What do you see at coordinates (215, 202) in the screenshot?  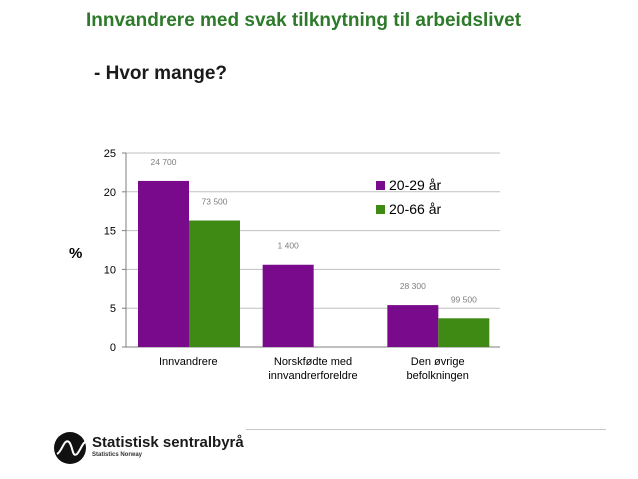 I see `data-label: 73 500` at bounding box center [215, 202].